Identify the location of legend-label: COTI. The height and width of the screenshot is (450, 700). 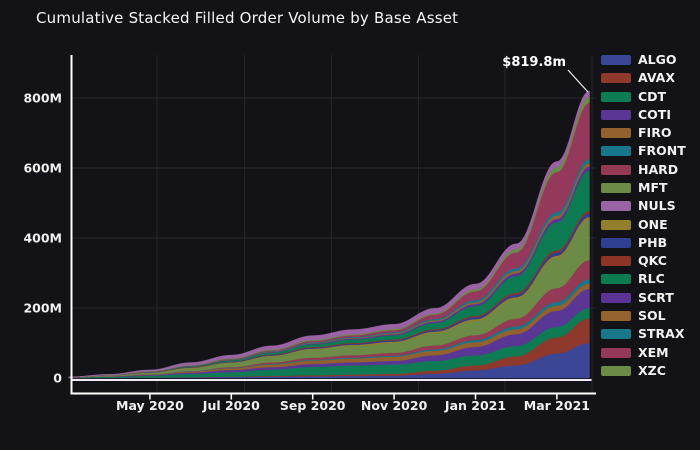
(654, 114).